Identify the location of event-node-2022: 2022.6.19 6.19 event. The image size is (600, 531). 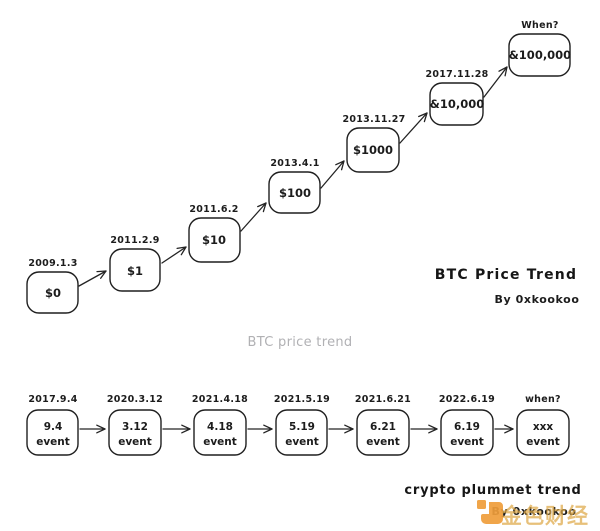
(467, 425).